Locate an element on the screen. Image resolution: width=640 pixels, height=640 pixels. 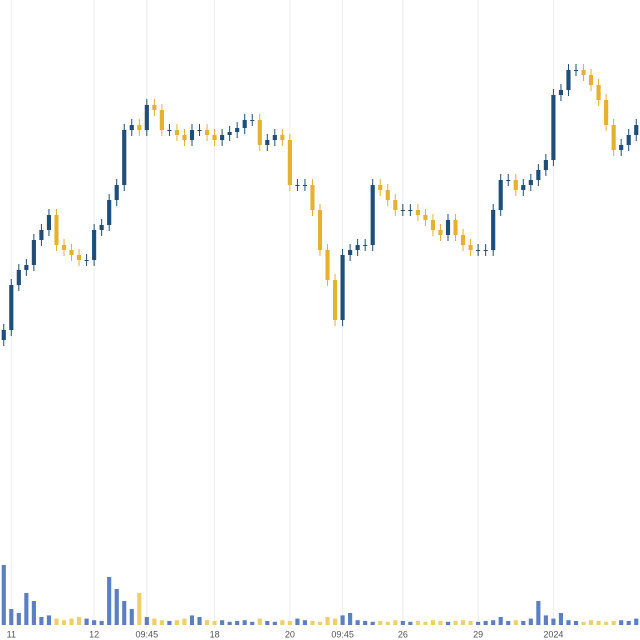
x-tick-label: 18 is located at coordinates (215, 634).